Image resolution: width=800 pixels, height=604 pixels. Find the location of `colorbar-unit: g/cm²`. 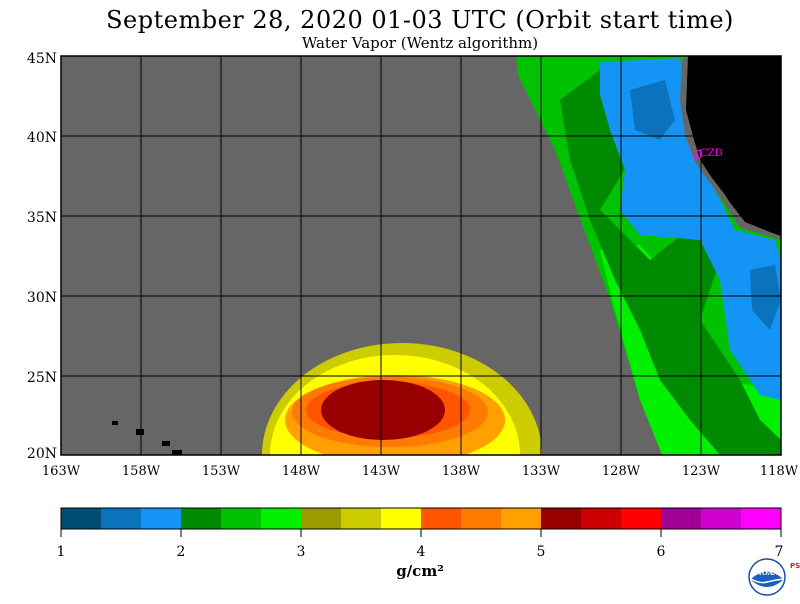

colorbar-unit: g/cm² is located at coordinates (420, 571).